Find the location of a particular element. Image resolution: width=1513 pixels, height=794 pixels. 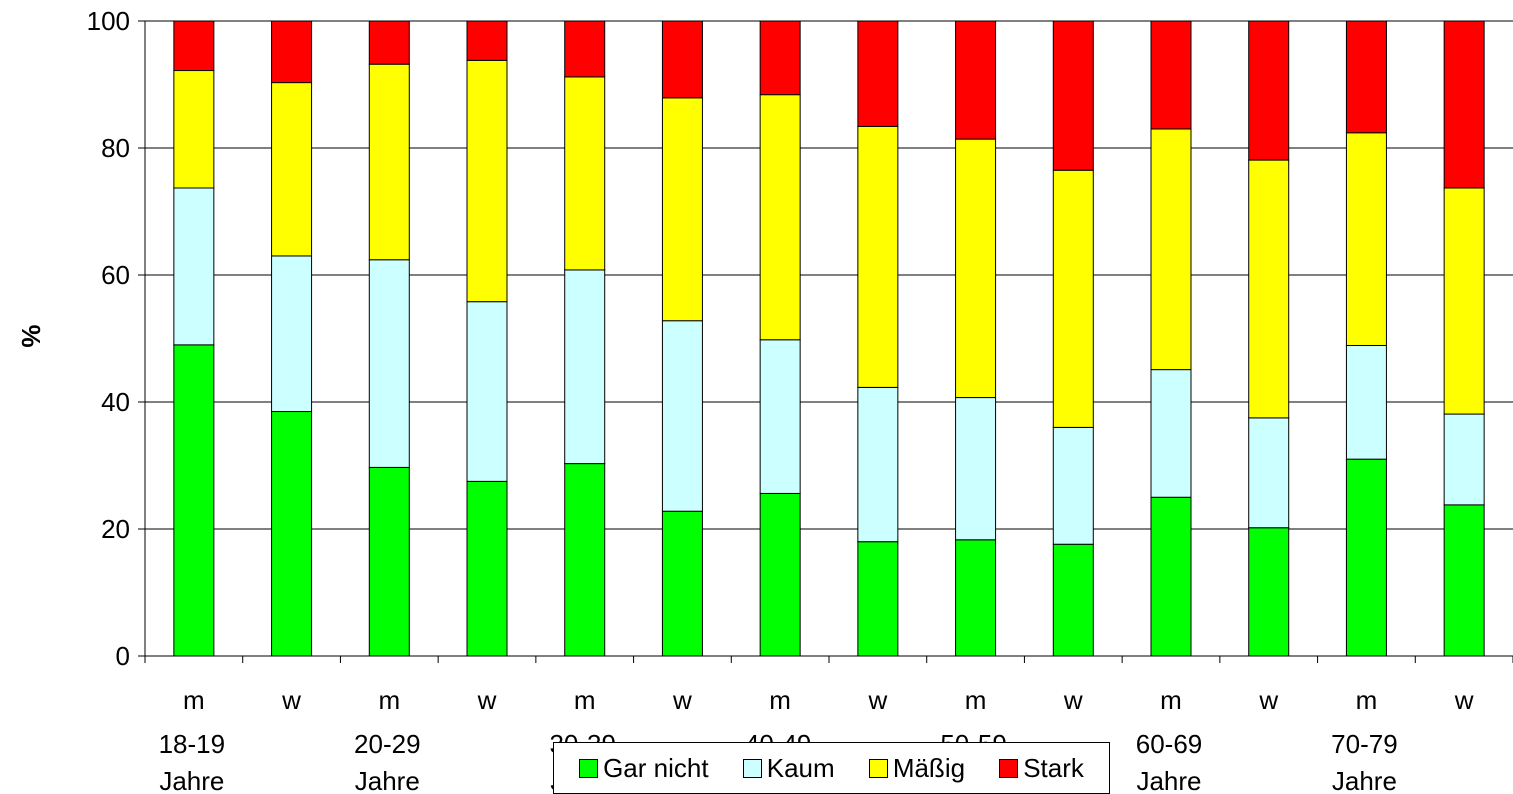

legend-item: Kaum is located at coordinates (788, 768).